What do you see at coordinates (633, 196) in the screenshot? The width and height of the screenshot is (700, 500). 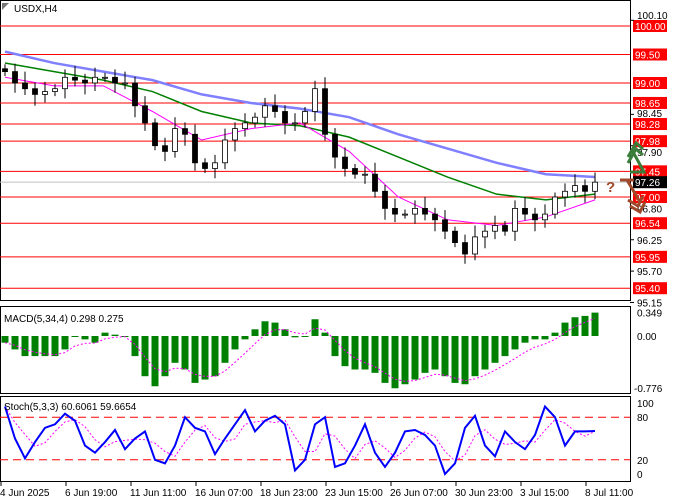 I see `arrow-down-icon` at bounding box center [633, 196].